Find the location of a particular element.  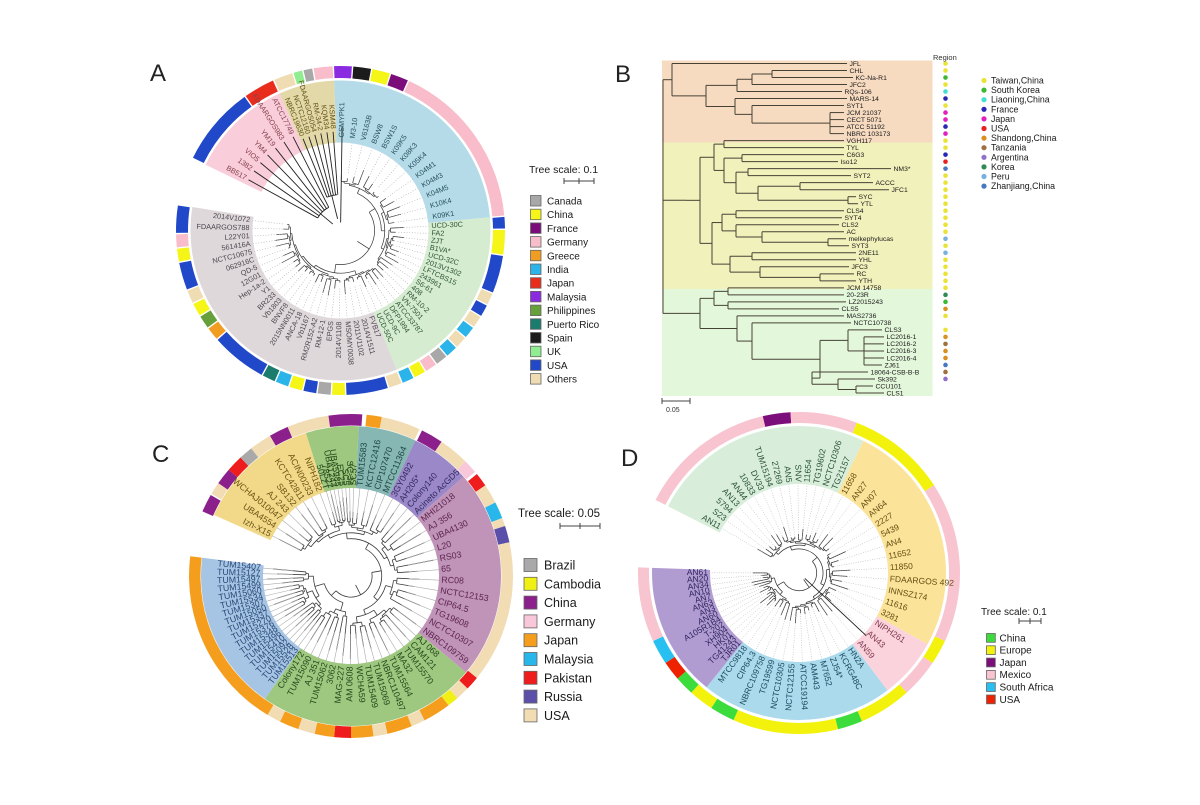

svg-text: YTH is located at coordinates (866, 281).